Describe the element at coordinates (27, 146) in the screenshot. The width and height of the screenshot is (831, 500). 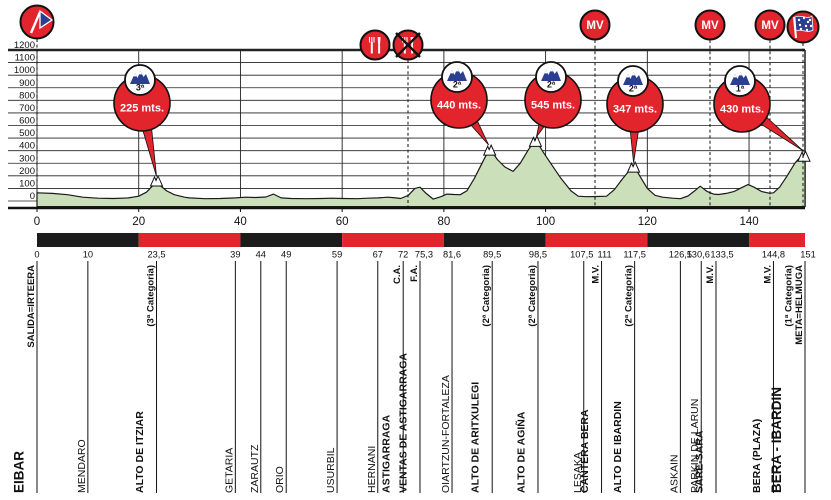
I see `y-tick-label: 400` at that location.